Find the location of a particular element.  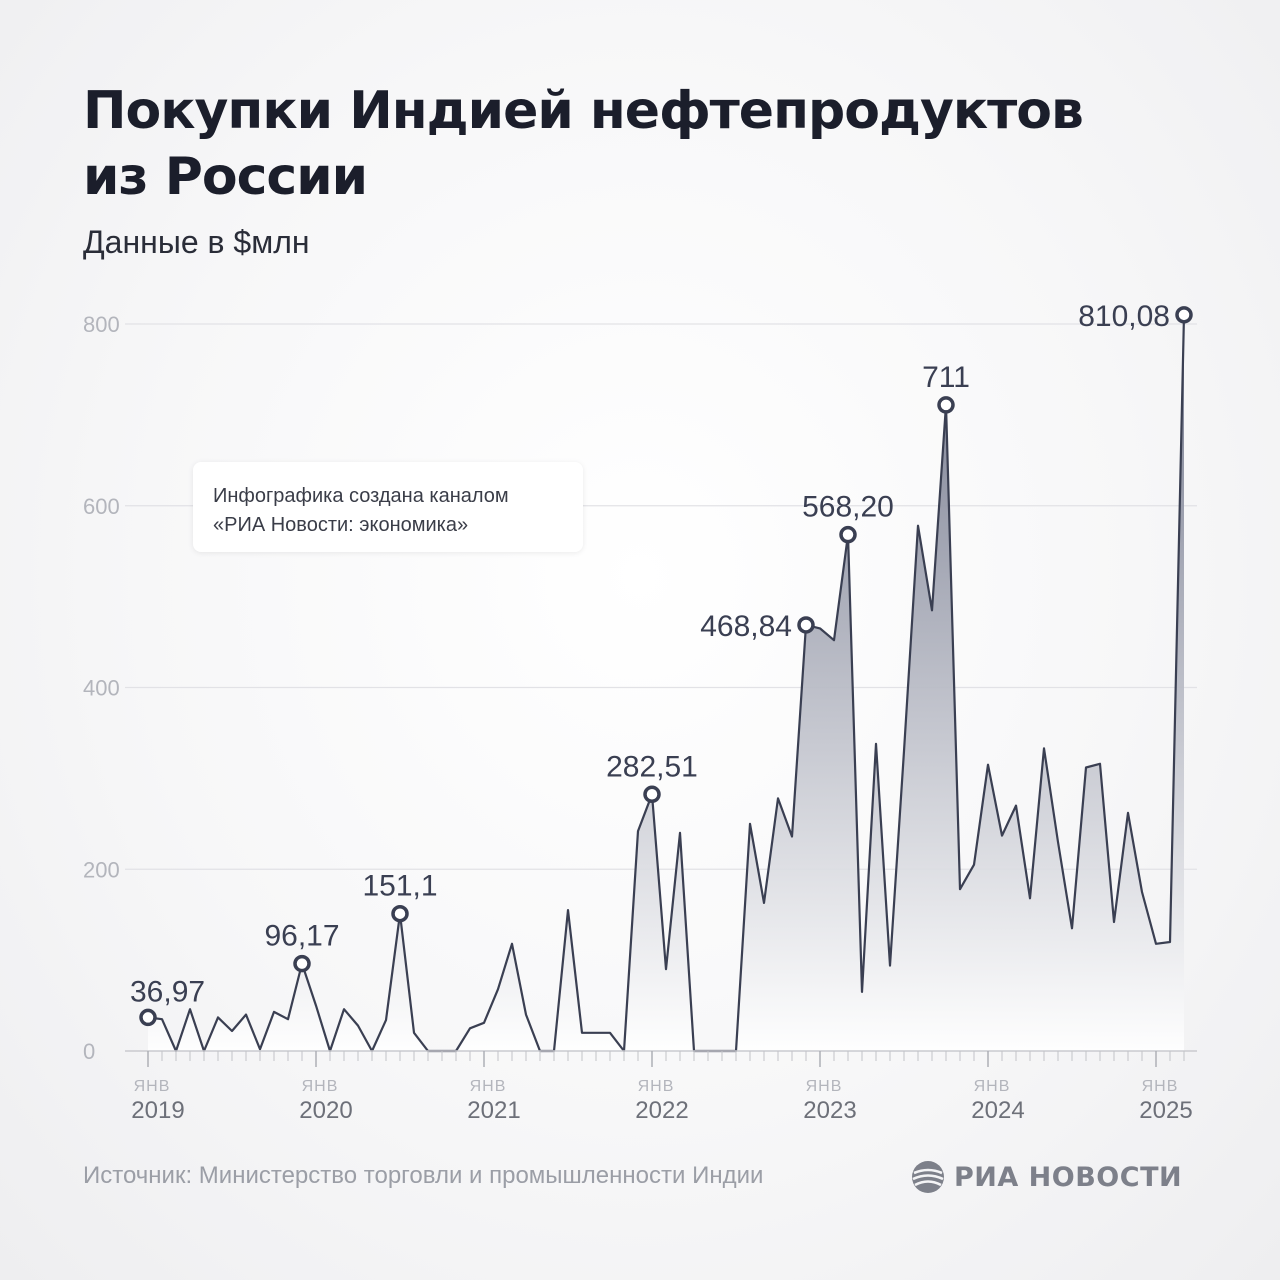

x-year-label: 2021 is located at coordinates (493, 1110).